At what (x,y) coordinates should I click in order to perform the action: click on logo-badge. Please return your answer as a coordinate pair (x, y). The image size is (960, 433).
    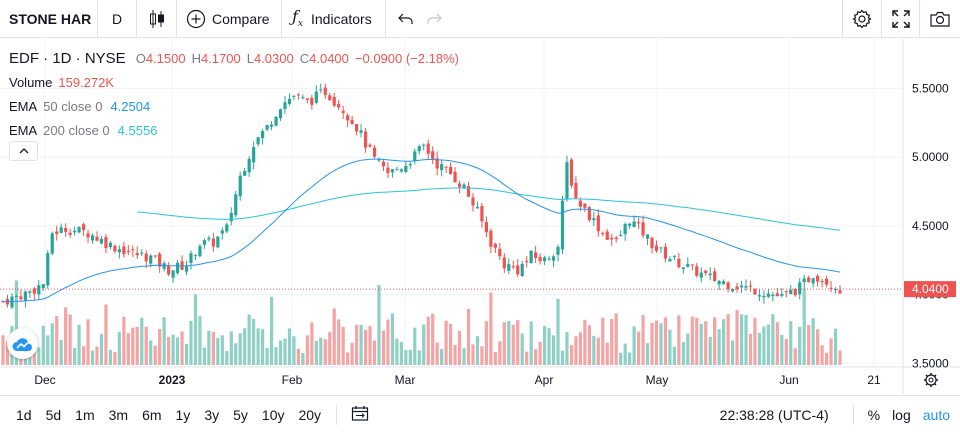
    Looking at the image, I should click on (22, 343).